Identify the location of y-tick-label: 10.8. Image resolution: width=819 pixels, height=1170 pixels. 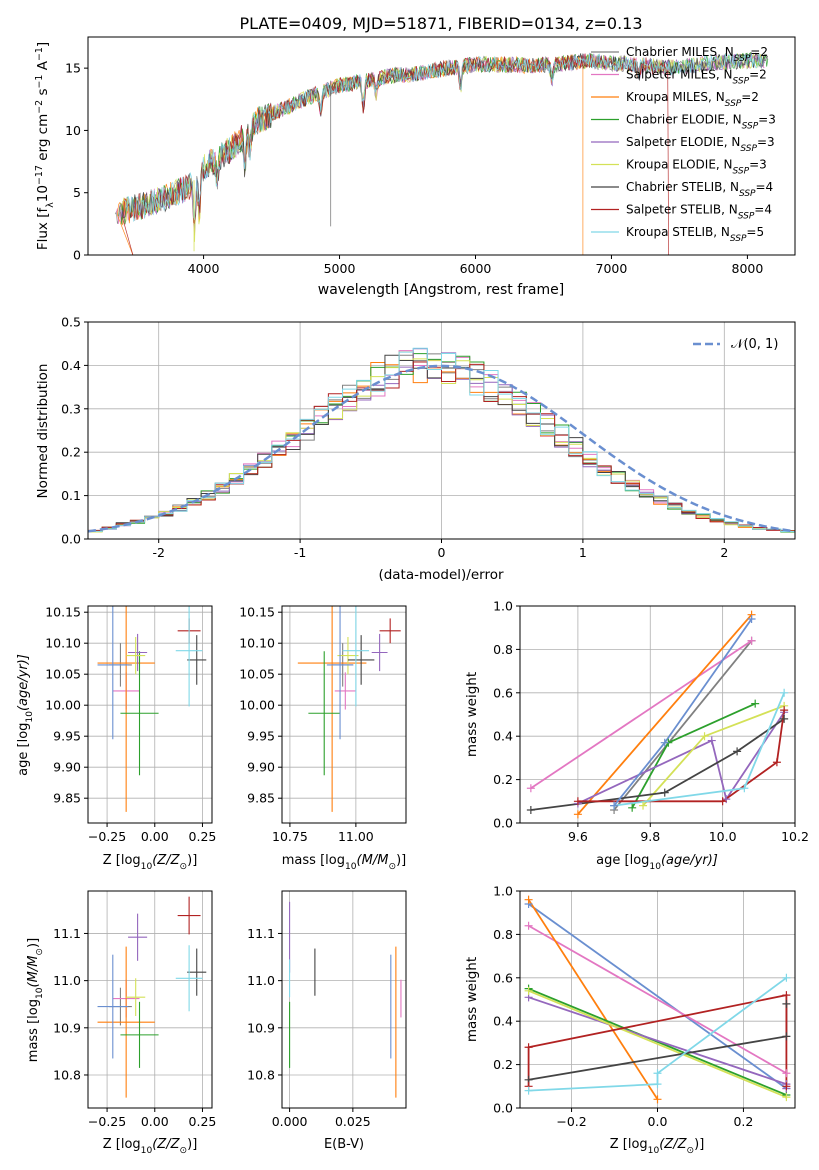
(67, 1074).